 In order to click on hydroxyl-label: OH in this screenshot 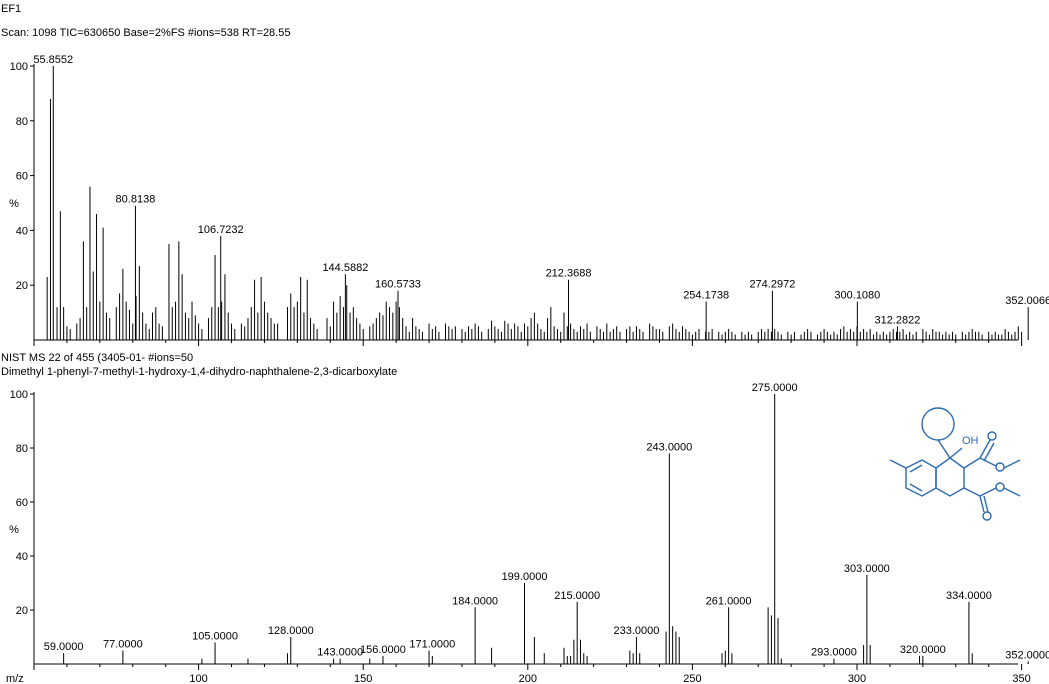, I will do `click(970, 441)`.